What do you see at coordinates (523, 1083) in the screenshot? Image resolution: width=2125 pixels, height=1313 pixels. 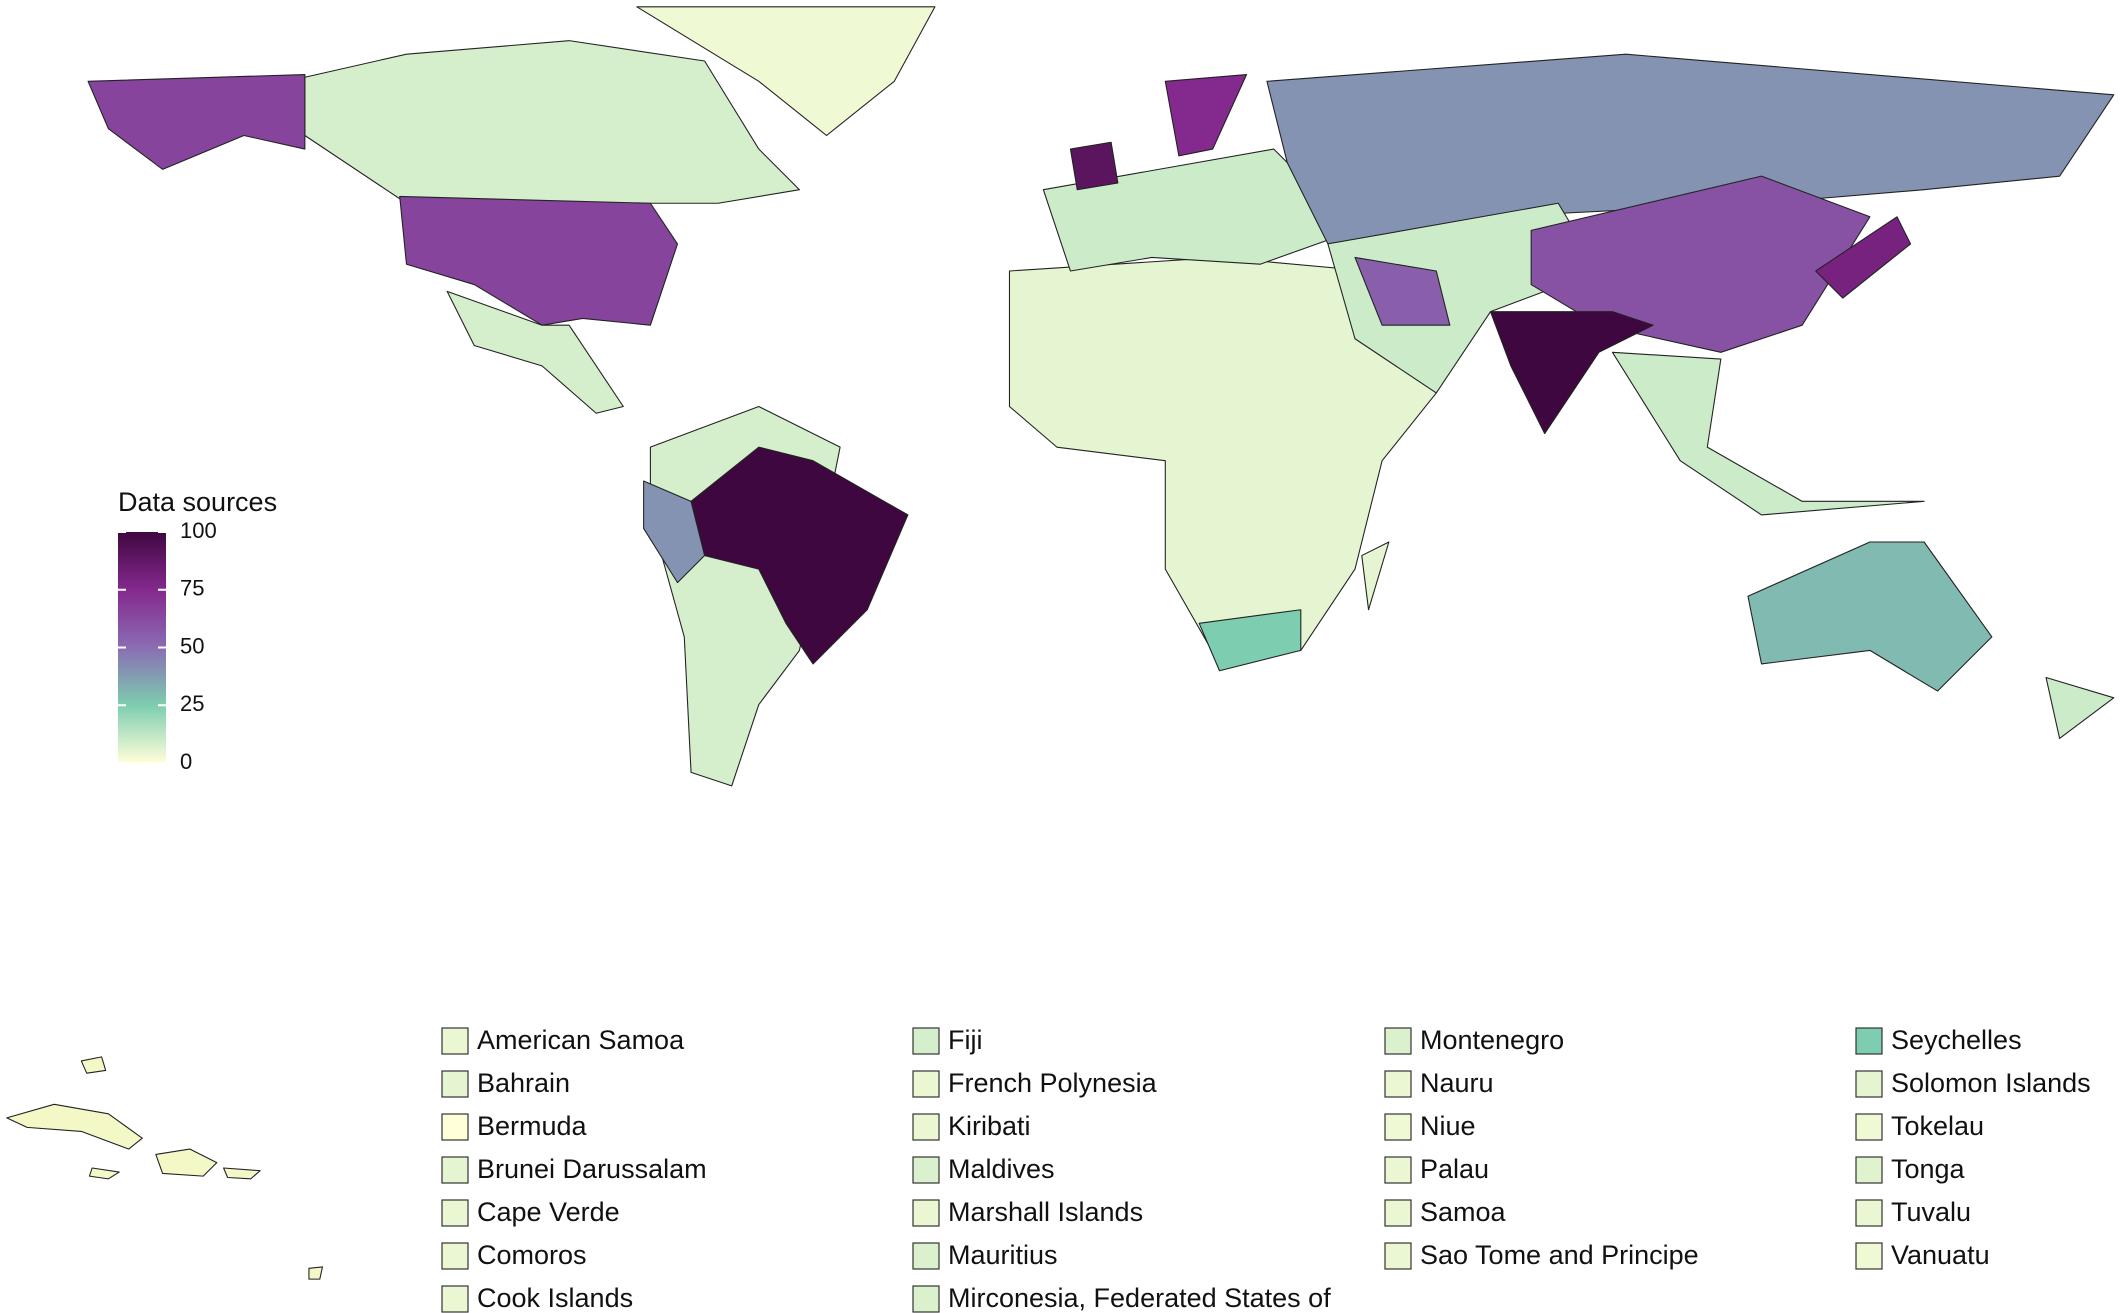 I see `legend-label: Bahrain` at bounding box center [523, 1083].